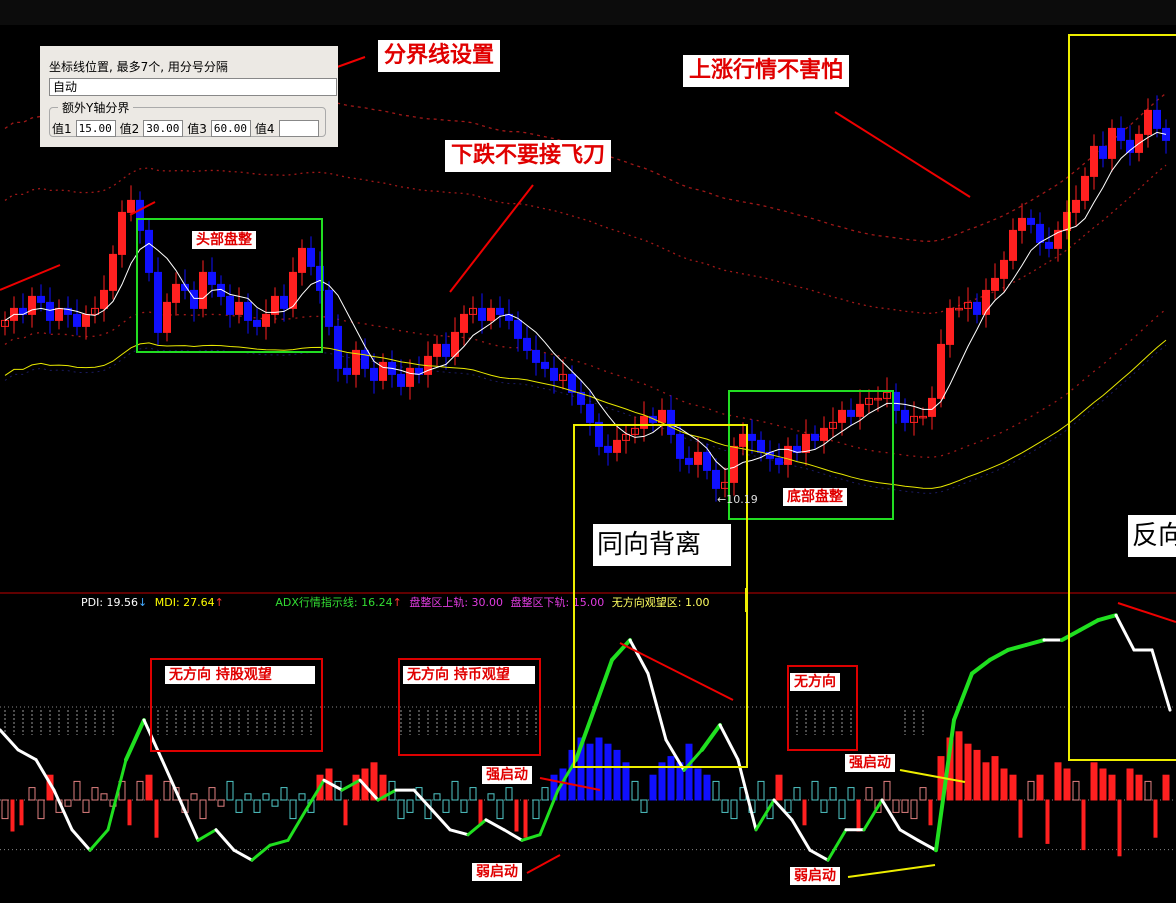  What do you see at coordinates (469, 675) in the screenshot?
I see `annotation-label: 无方向 持币观望` at bounding box center [469, 675].